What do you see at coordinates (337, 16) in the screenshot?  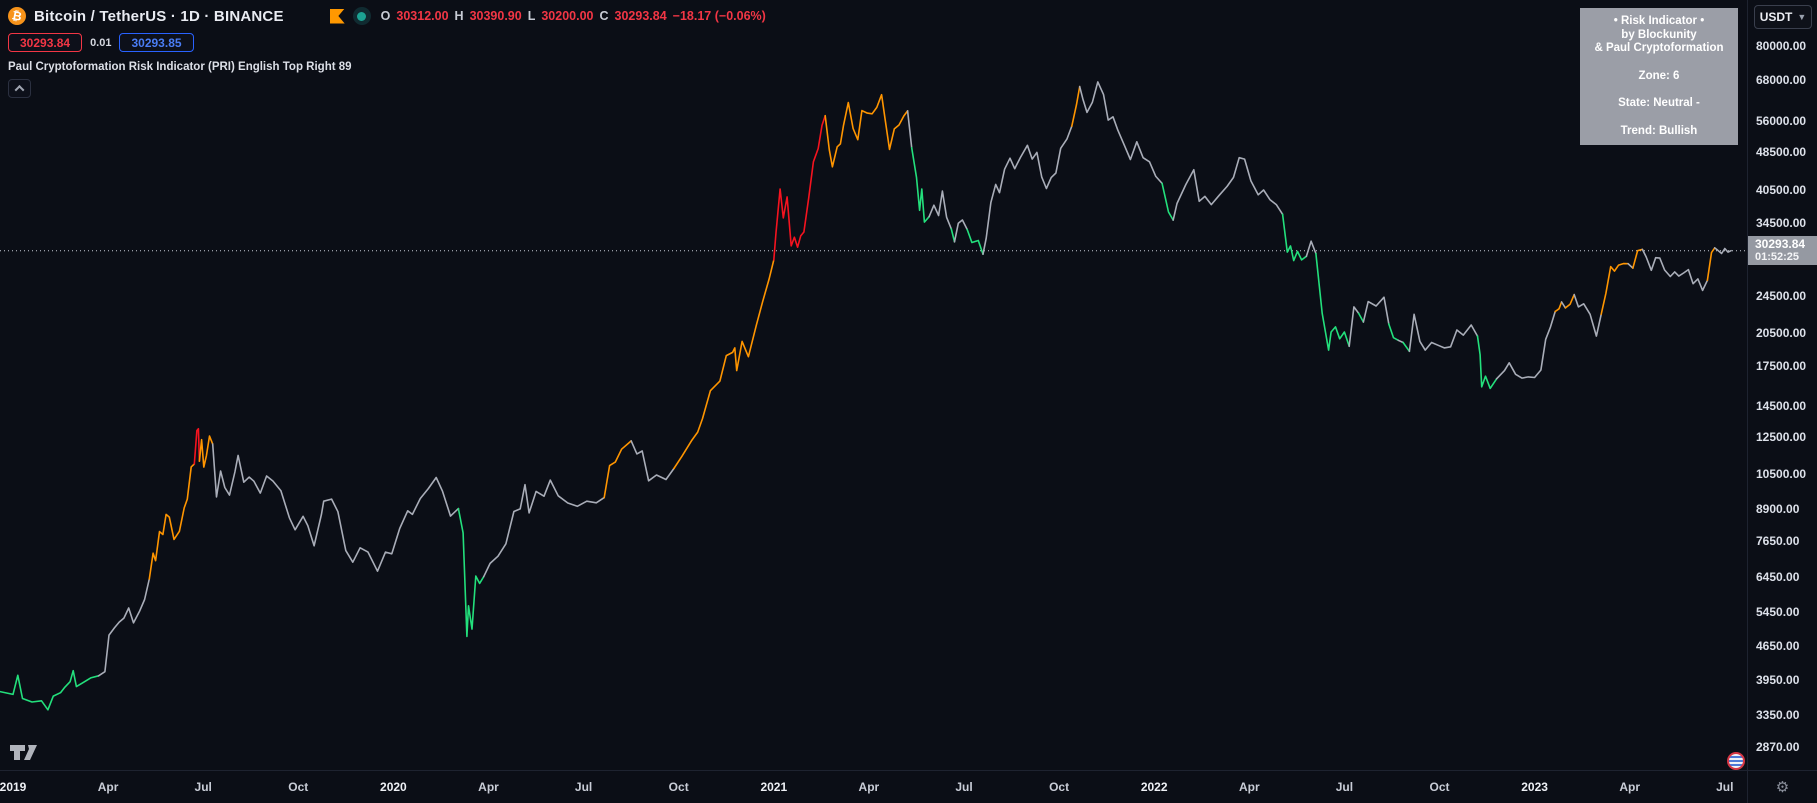 I see `flag-icon` at bounding box center [337, 16].